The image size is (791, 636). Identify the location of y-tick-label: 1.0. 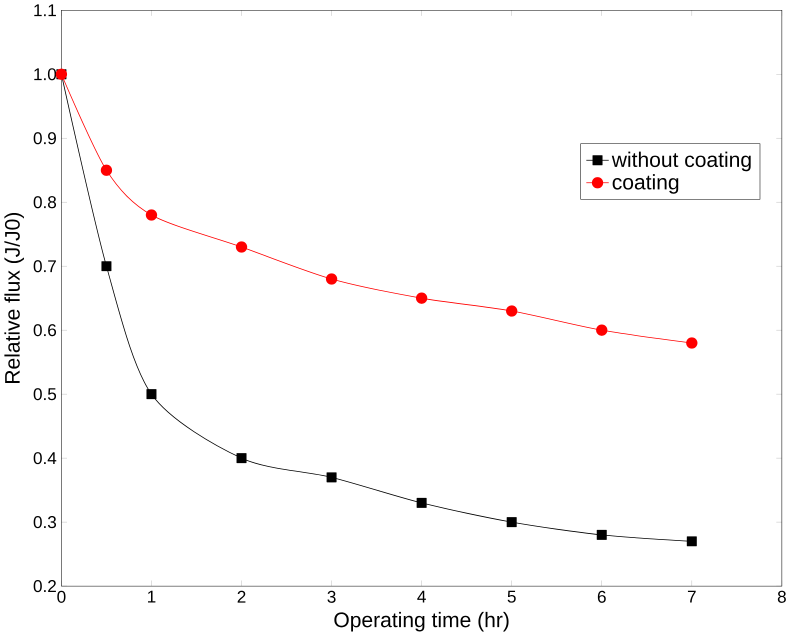
(45, 74).